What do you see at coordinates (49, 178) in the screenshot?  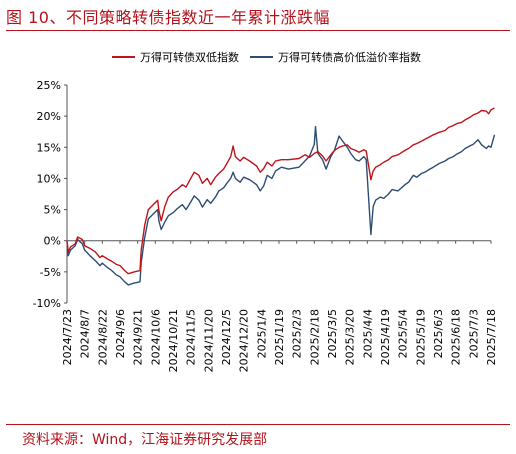 I see `y-tick-label: 10%` at bounding box center [49, 178].